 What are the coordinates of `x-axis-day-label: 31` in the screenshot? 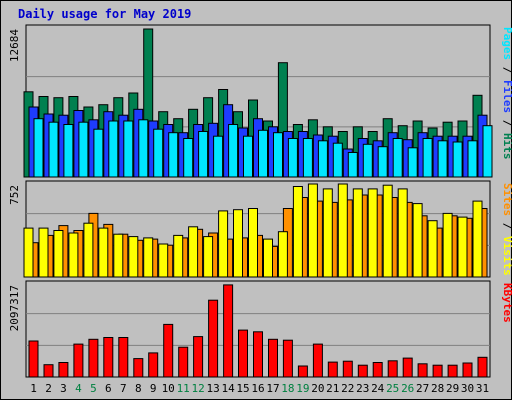 It's located at (482, 388).